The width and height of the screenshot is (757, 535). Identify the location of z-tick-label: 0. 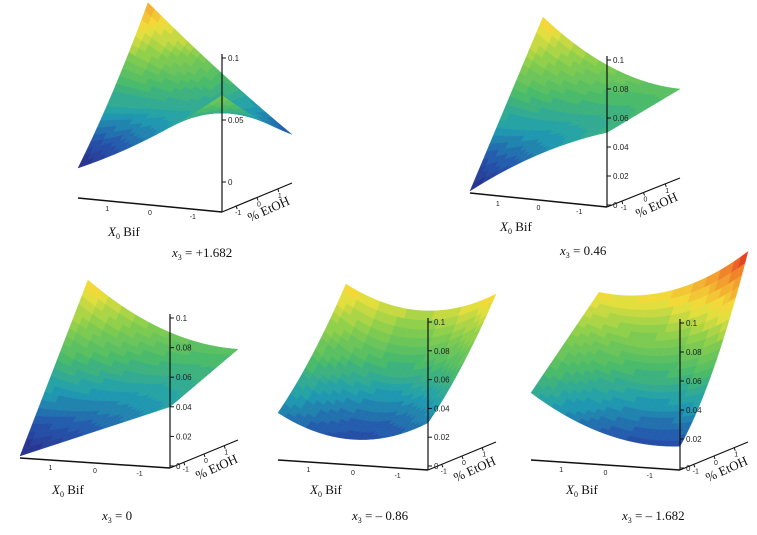
(615, 205).